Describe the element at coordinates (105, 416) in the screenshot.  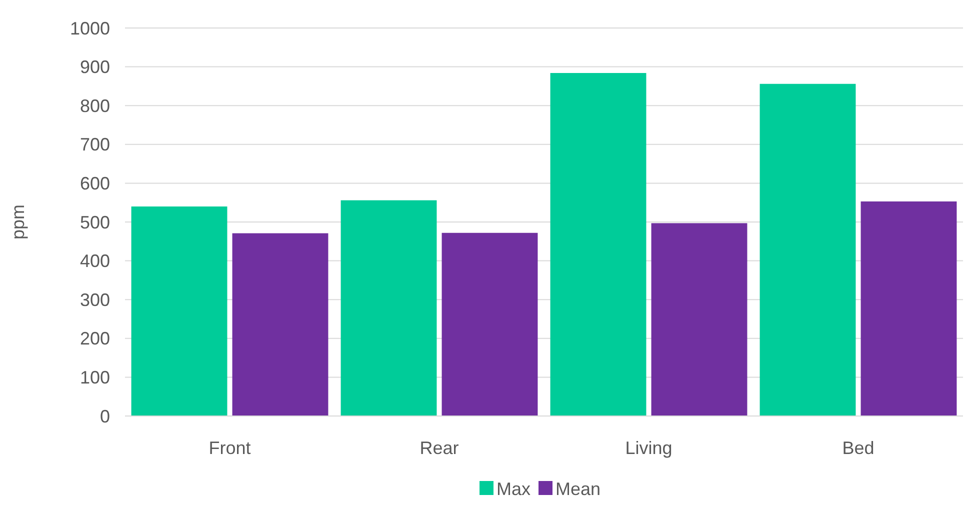
I see `y-tick-label: 0` at that location.